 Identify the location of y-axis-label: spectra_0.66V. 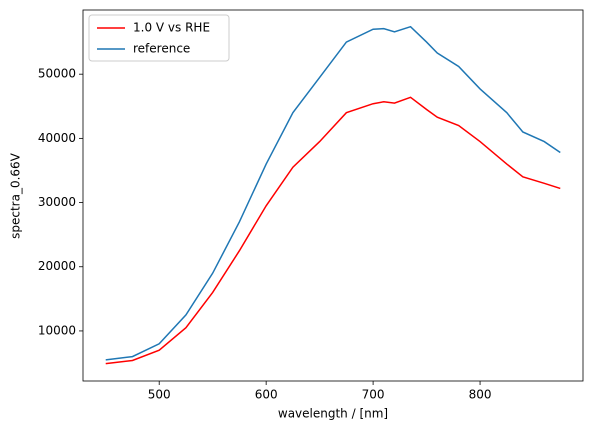
(16, 195).